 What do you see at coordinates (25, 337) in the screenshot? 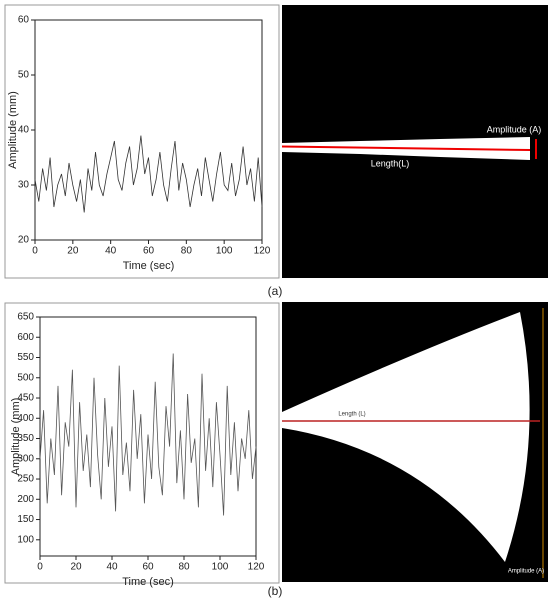
I see `y-tick-label: 600` at bounding box center [25, 337].